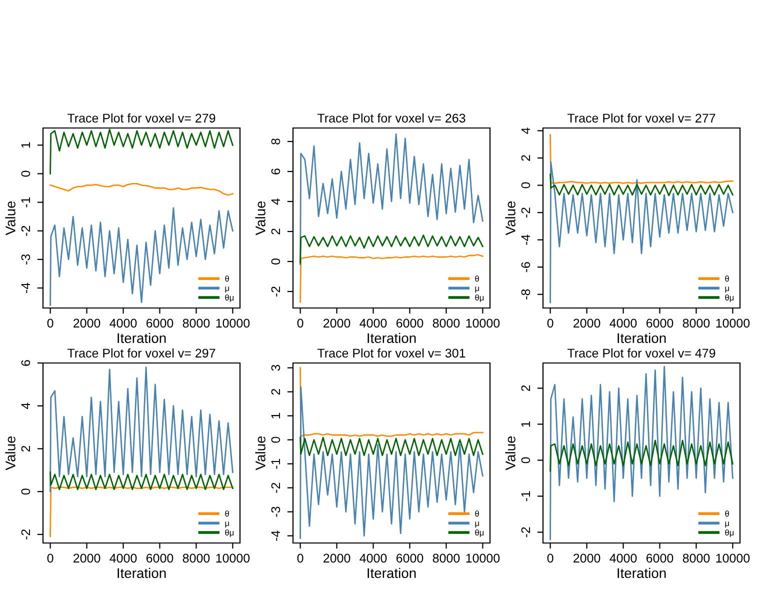 Image resolution: width=760 pixels, height=593 pixels. I want to click on chart-title: Trace Plot for voxel v= 301, so click(392, 353).